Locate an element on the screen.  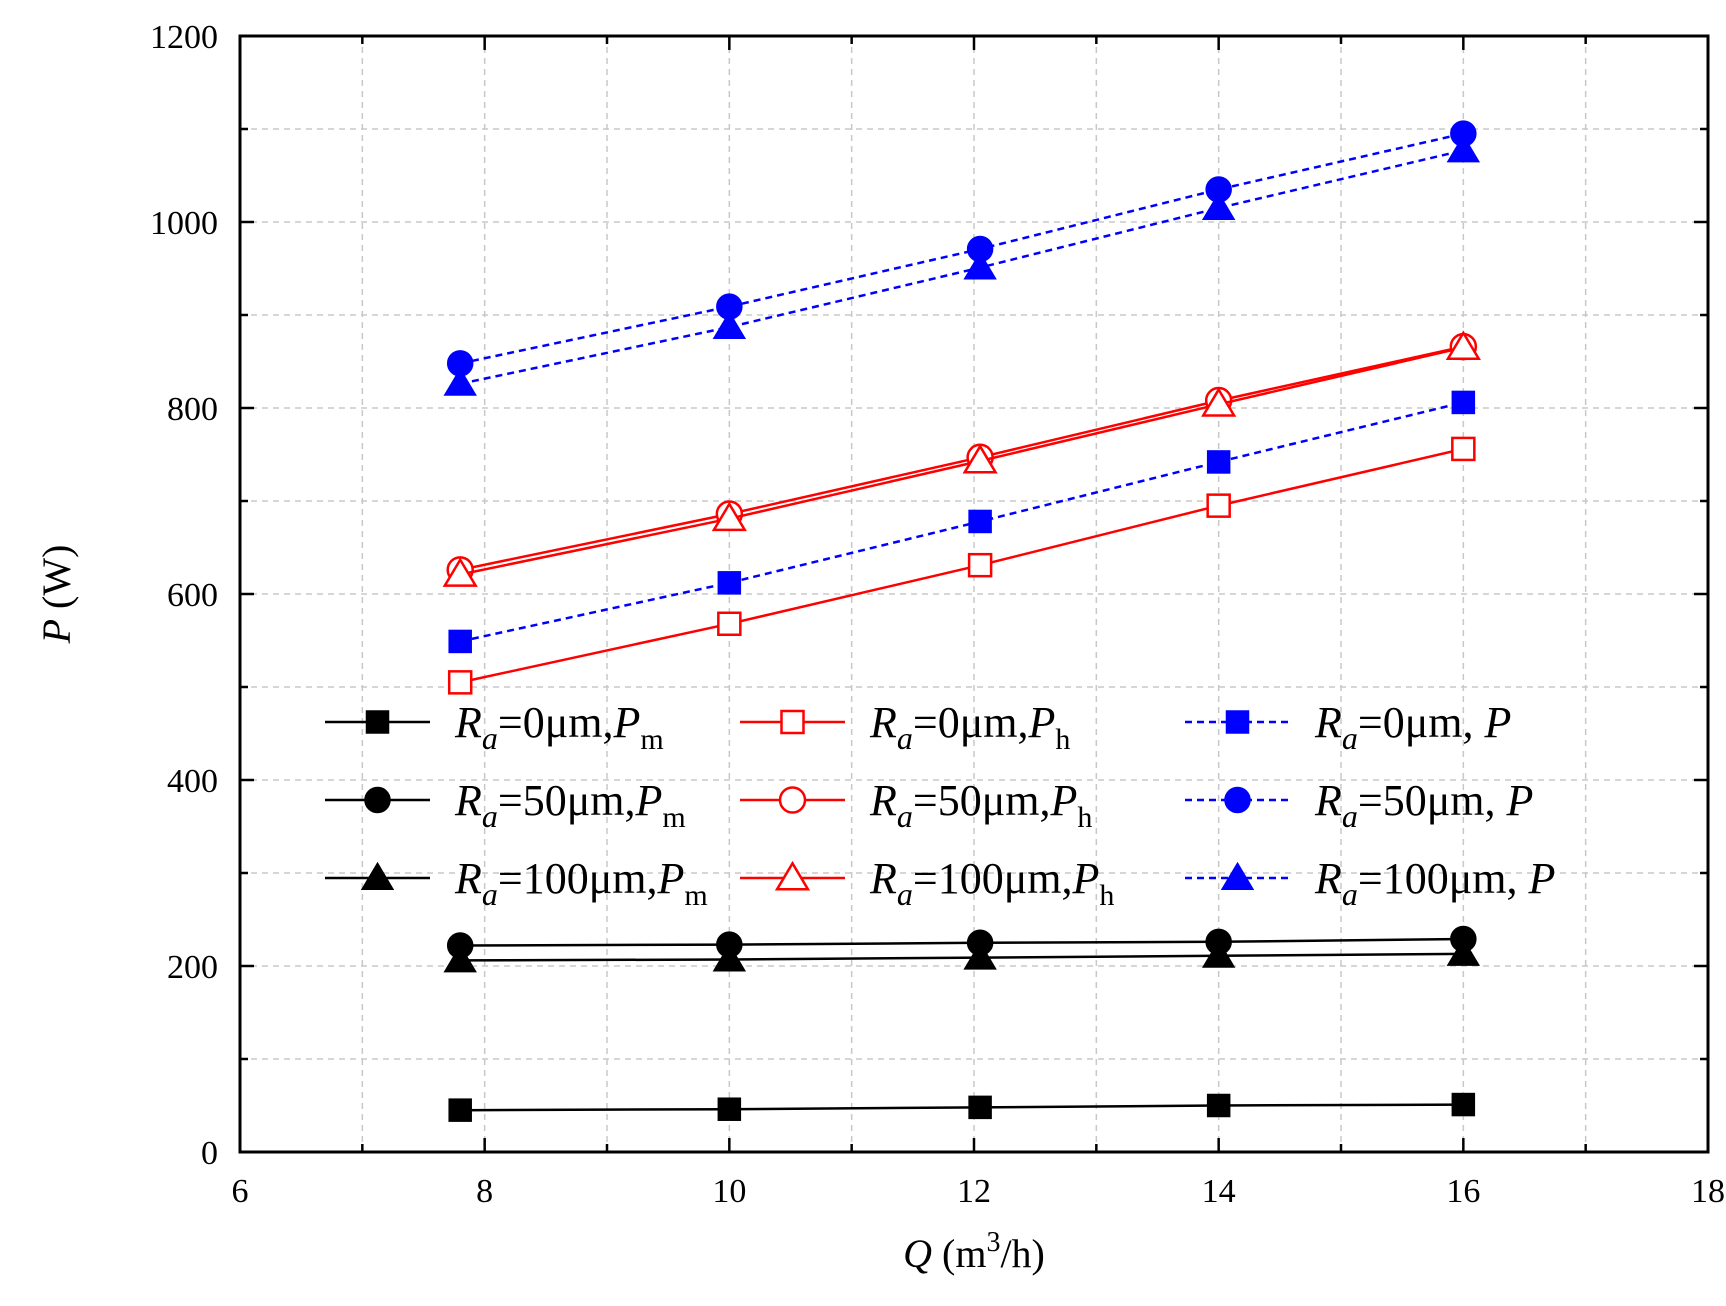
series-ra0-pm is located at coordinates (962, 1107).